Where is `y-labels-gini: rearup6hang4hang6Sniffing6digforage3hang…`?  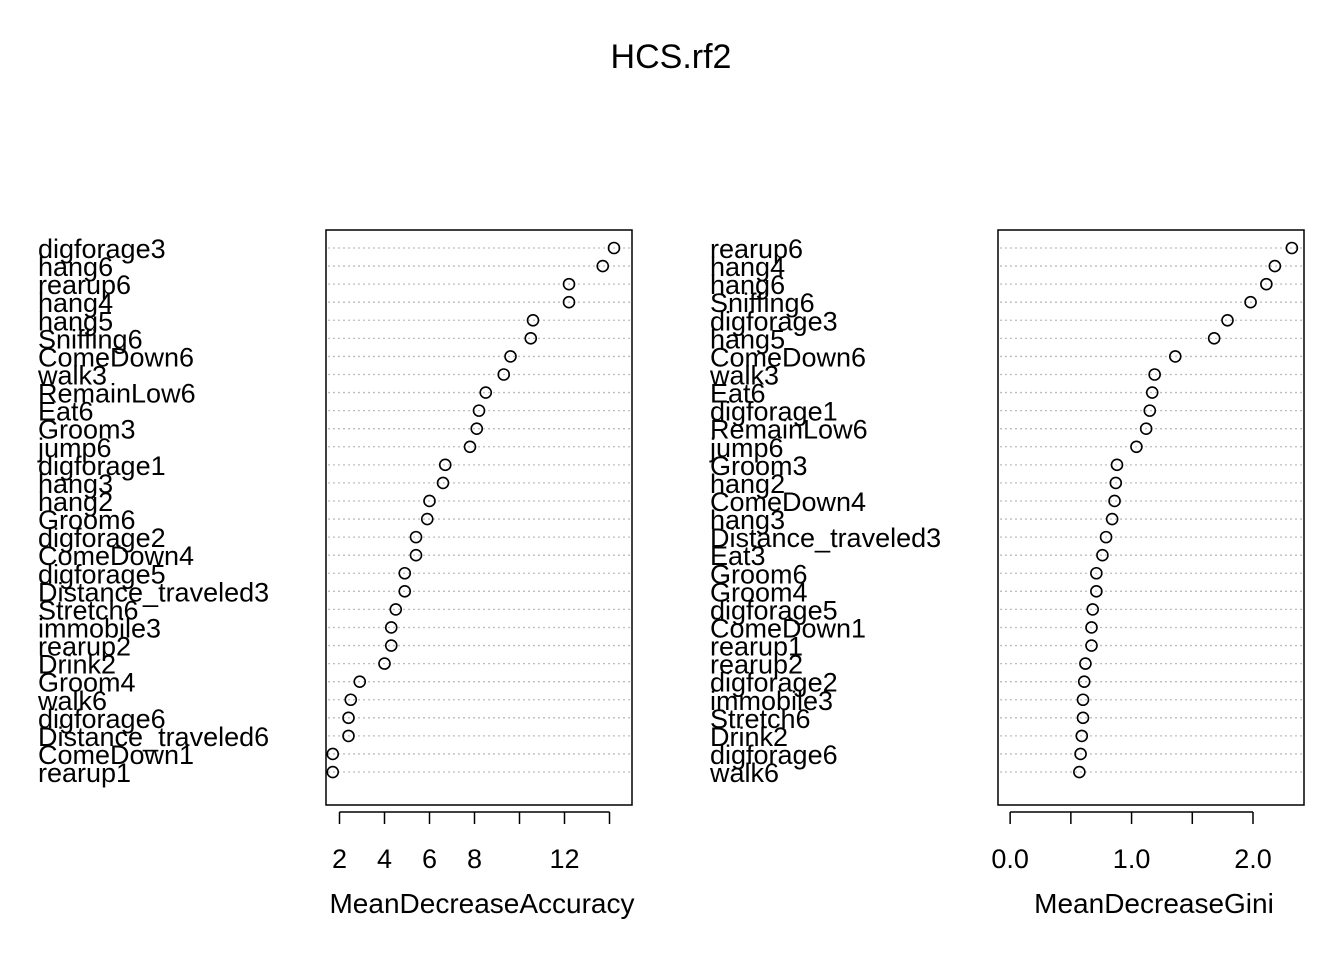
y-labels-gini: rearup6hang4hang6Sniffing6digforage3hang… is located at coordinates (825, 511).